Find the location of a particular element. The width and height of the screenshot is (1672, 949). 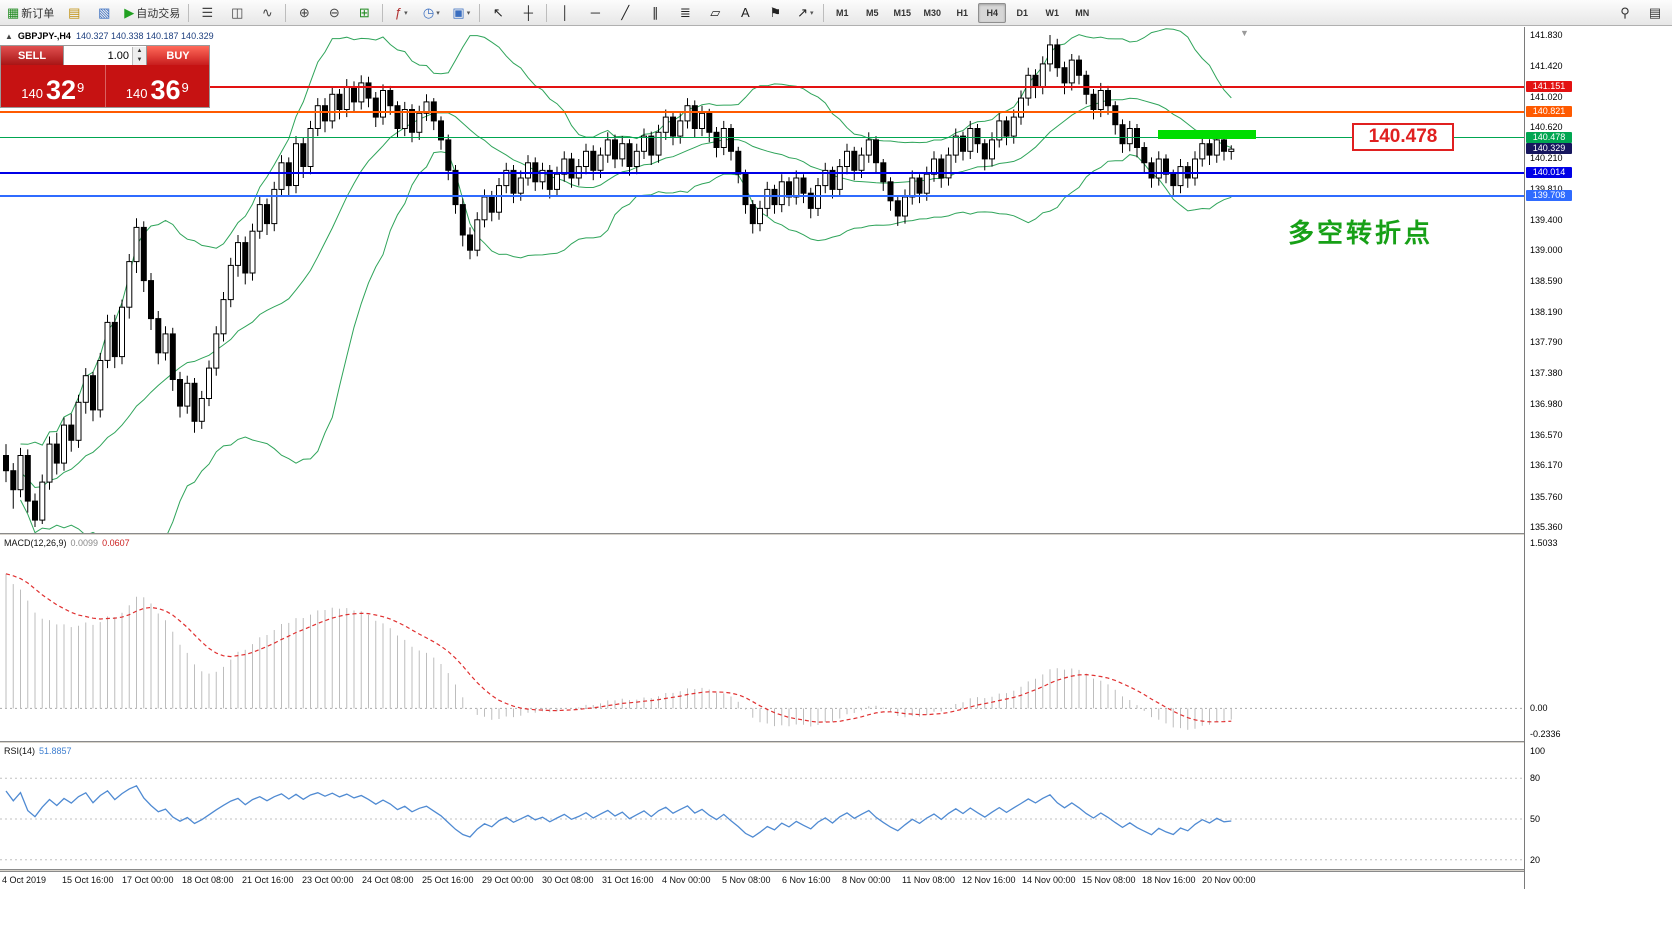

tf-button-D1: D1 is located at coordinates (1022, 12).